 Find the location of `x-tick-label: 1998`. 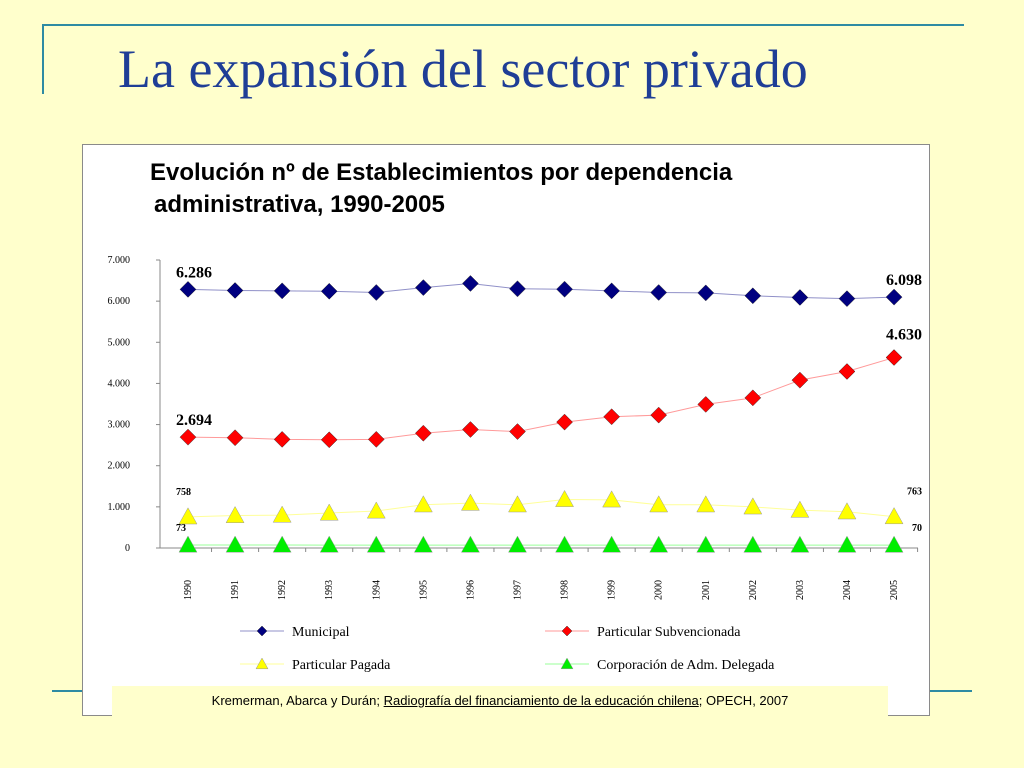

x-tick-label: 1998 is located at coordinates (565, 590).